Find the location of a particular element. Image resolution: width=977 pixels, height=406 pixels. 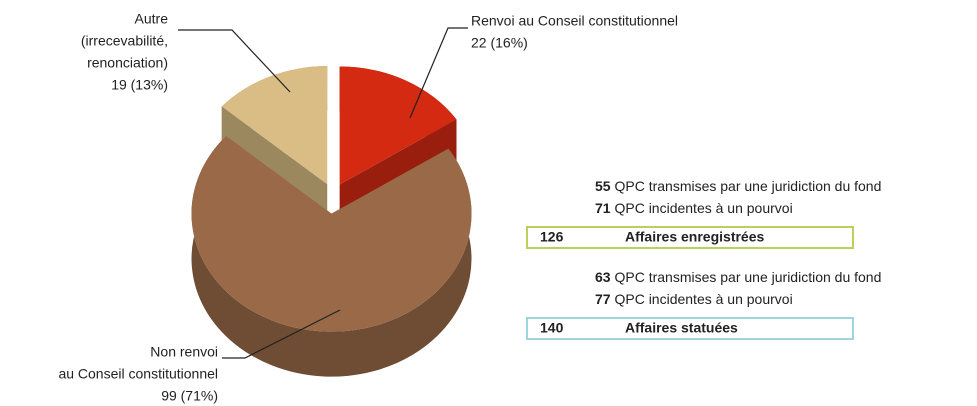

summary-count: 55 is located at coordinates (603, 186).